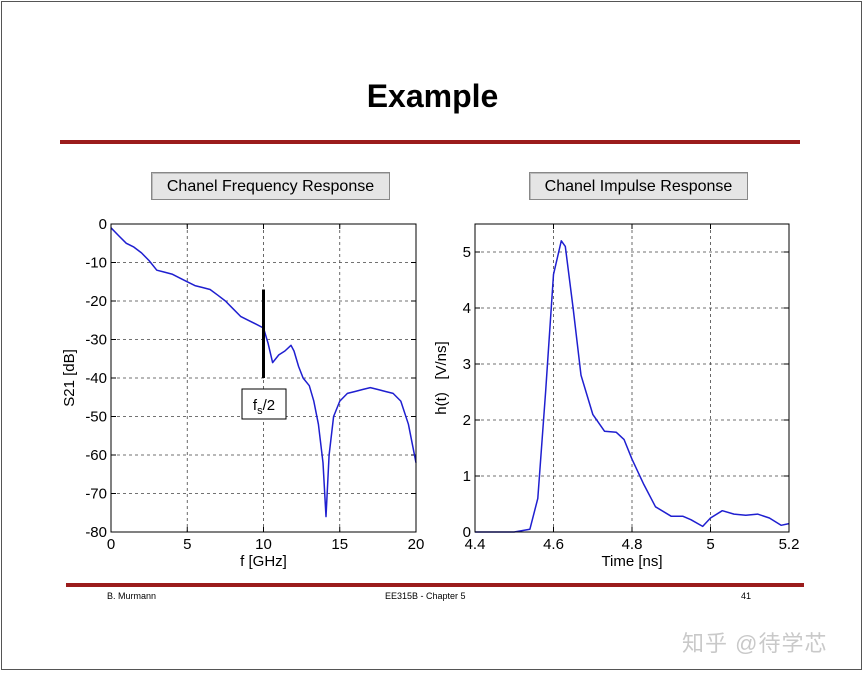 This screenshot has width=865, height=673. I want to click on annotation-box, so click(264, 404).